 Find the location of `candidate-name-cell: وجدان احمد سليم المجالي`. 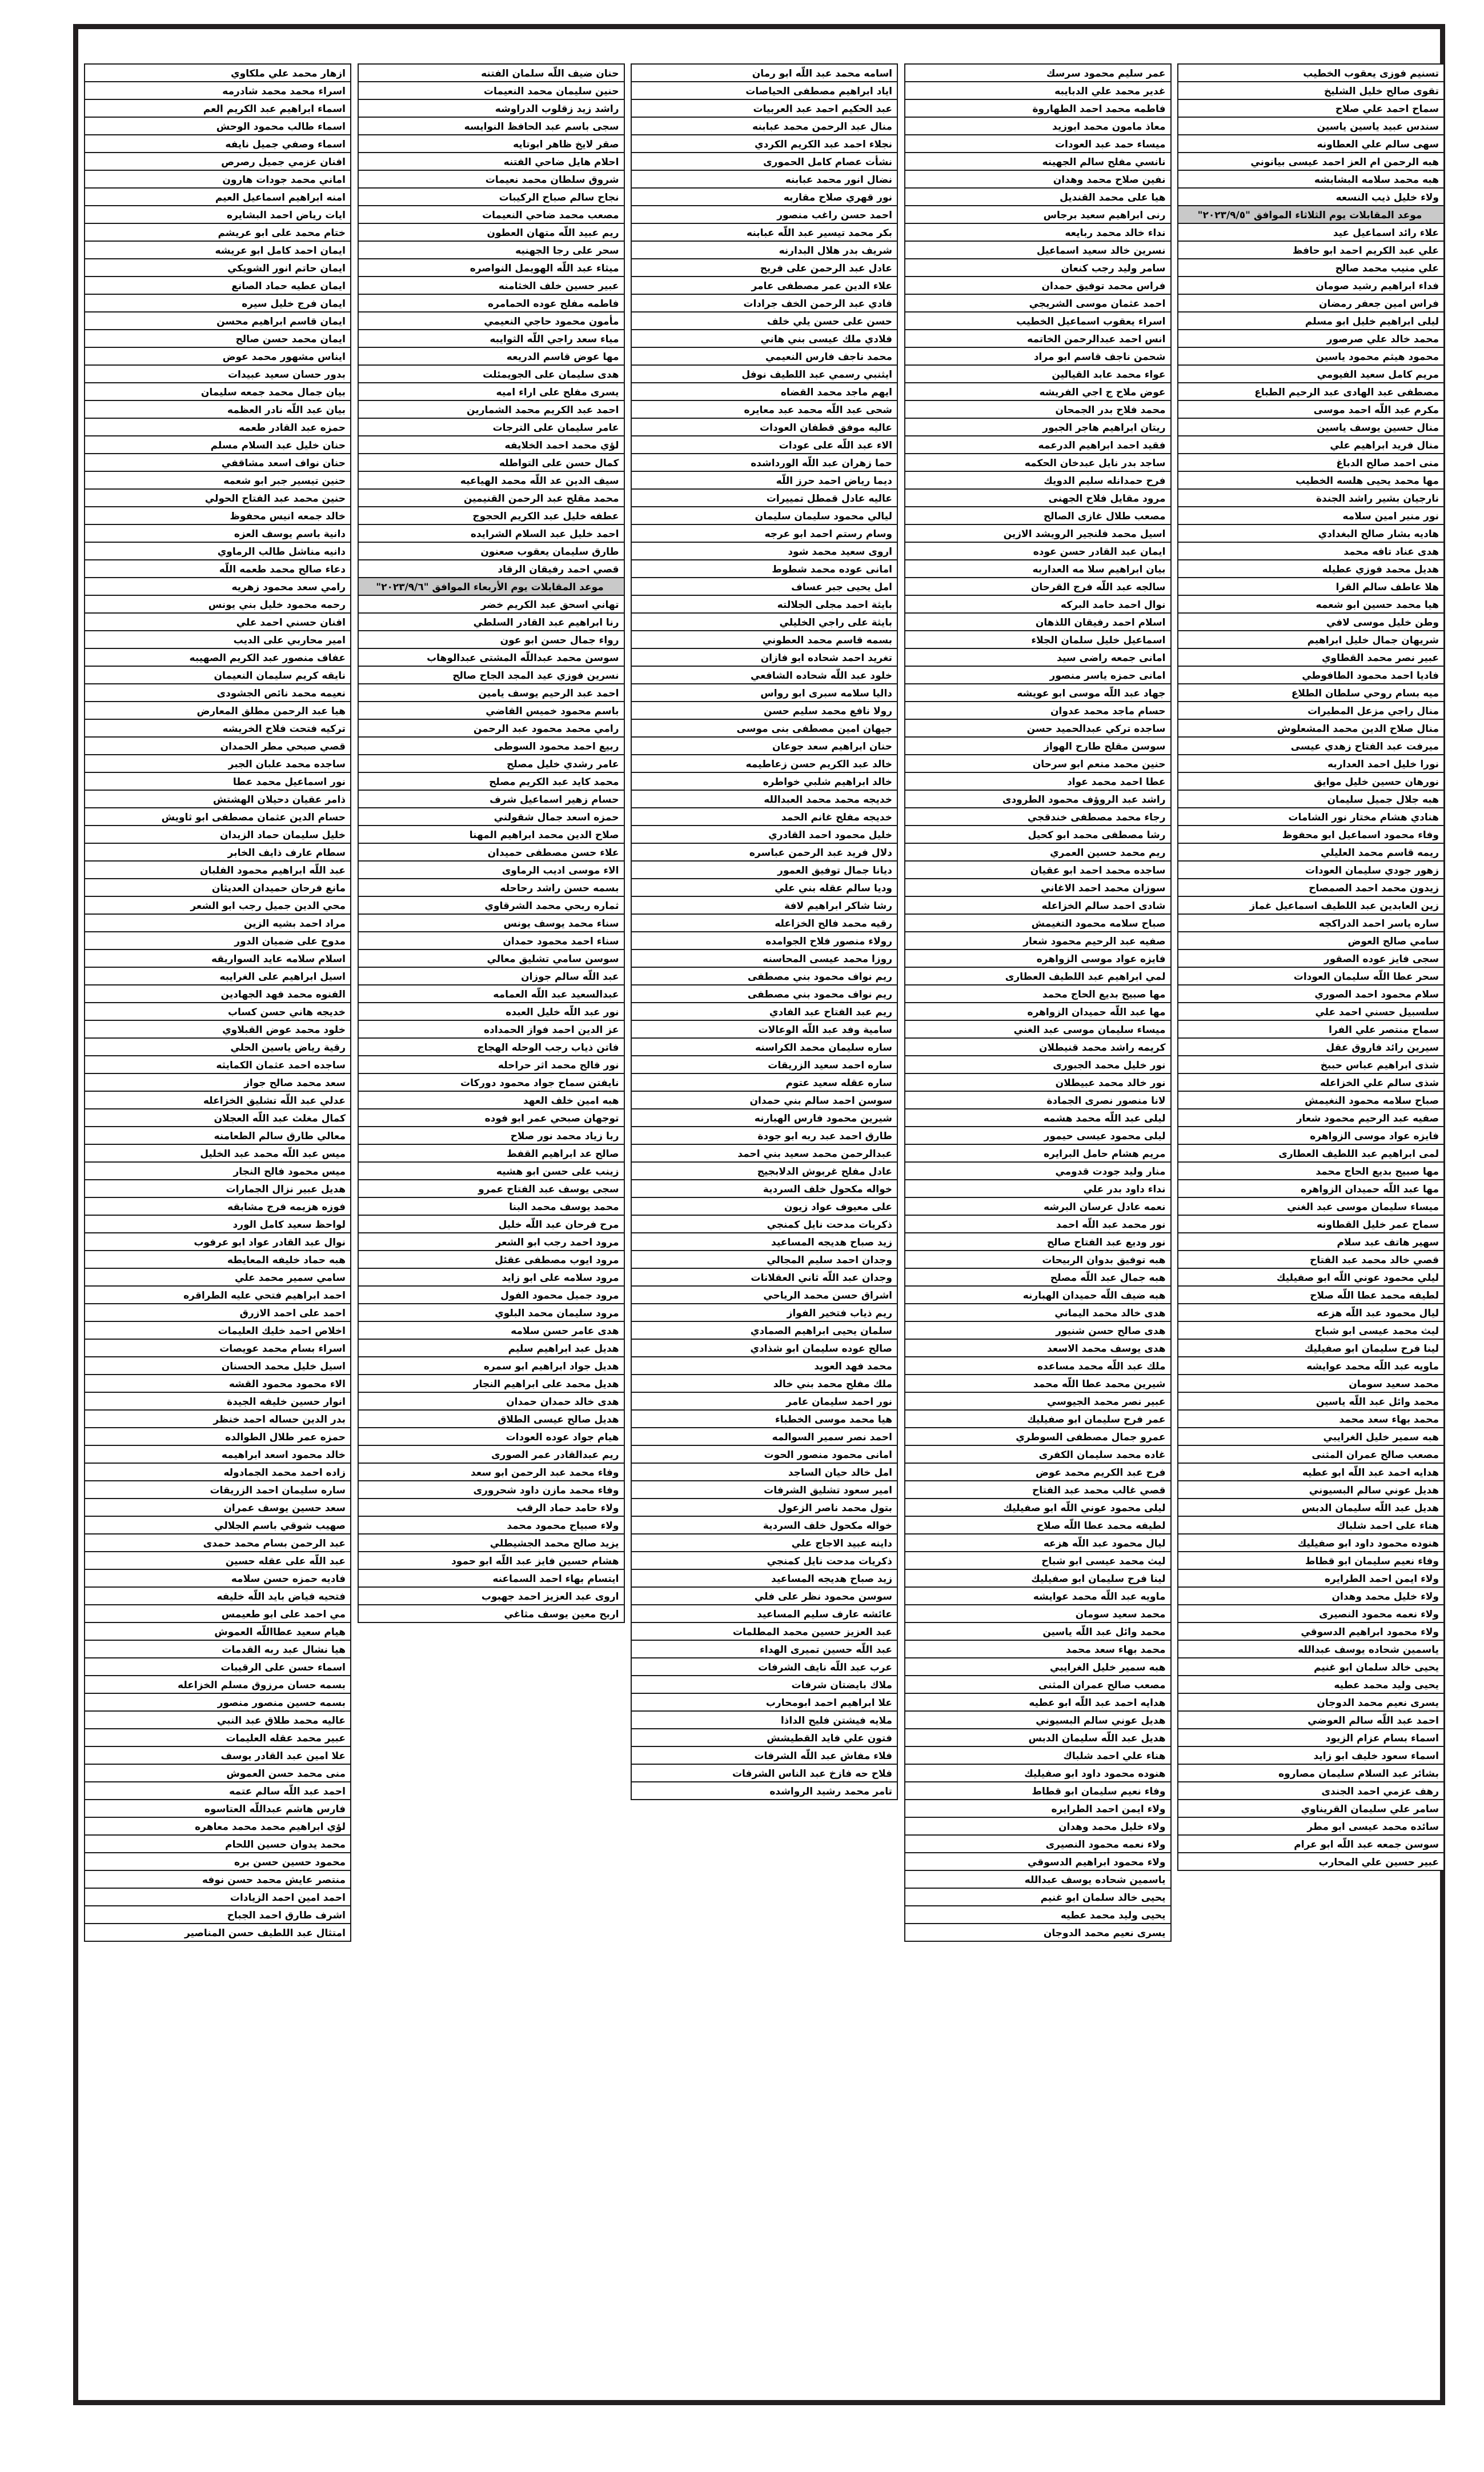

candidate-name-cell: وجدان احمد سليم المجالي is located at coordinates (764, 1259).